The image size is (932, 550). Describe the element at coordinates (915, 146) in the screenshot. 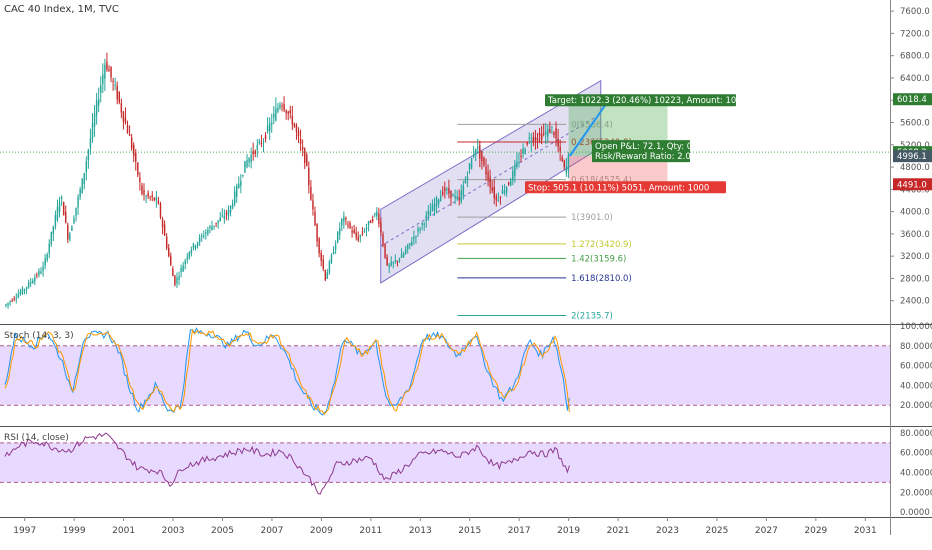

I see `y-tick-label: 5200.0` at that location.